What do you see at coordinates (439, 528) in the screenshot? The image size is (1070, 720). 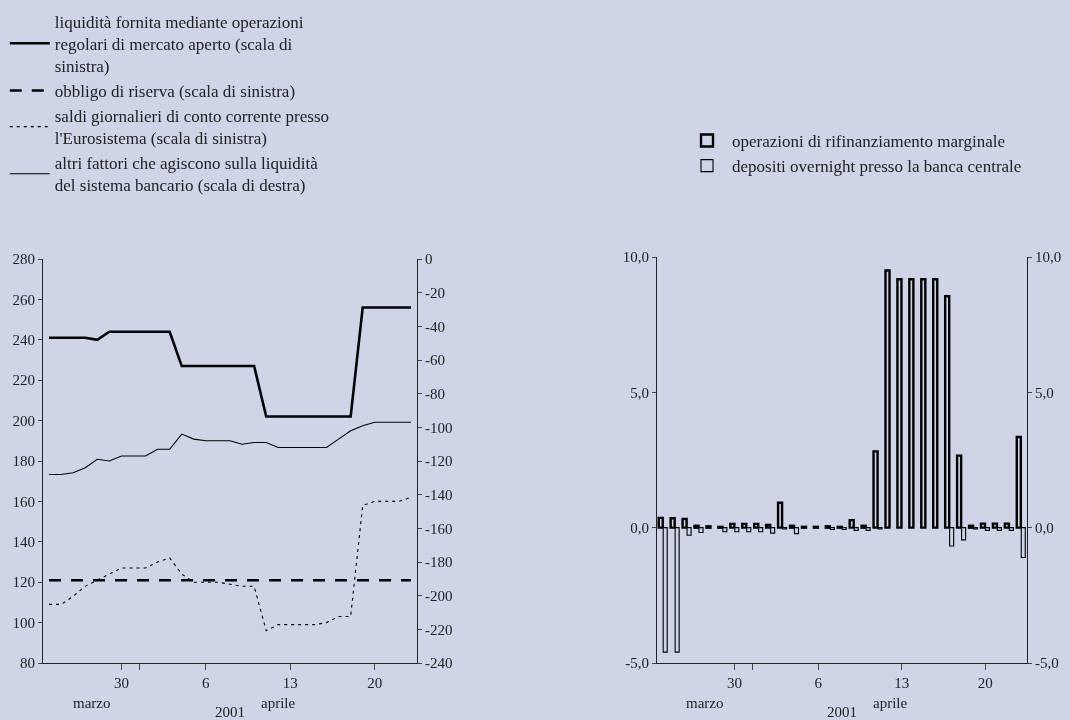 I see `y2-tick-label: -160` at bounding box center [439, 528].